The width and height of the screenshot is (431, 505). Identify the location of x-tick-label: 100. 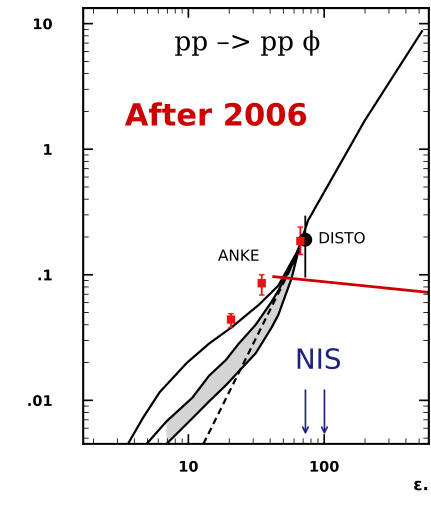
(324, 466).